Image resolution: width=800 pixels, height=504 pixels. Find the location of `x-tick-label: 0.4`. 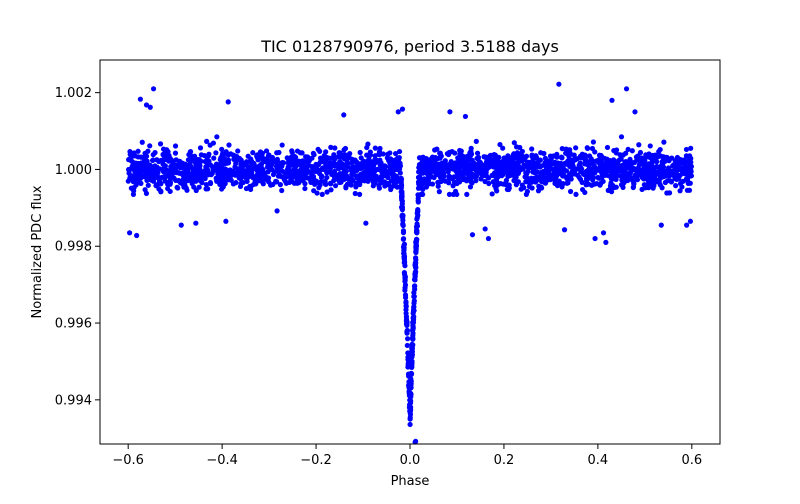

x-tick-label: 0.4 is located at coordinates (598, 460).